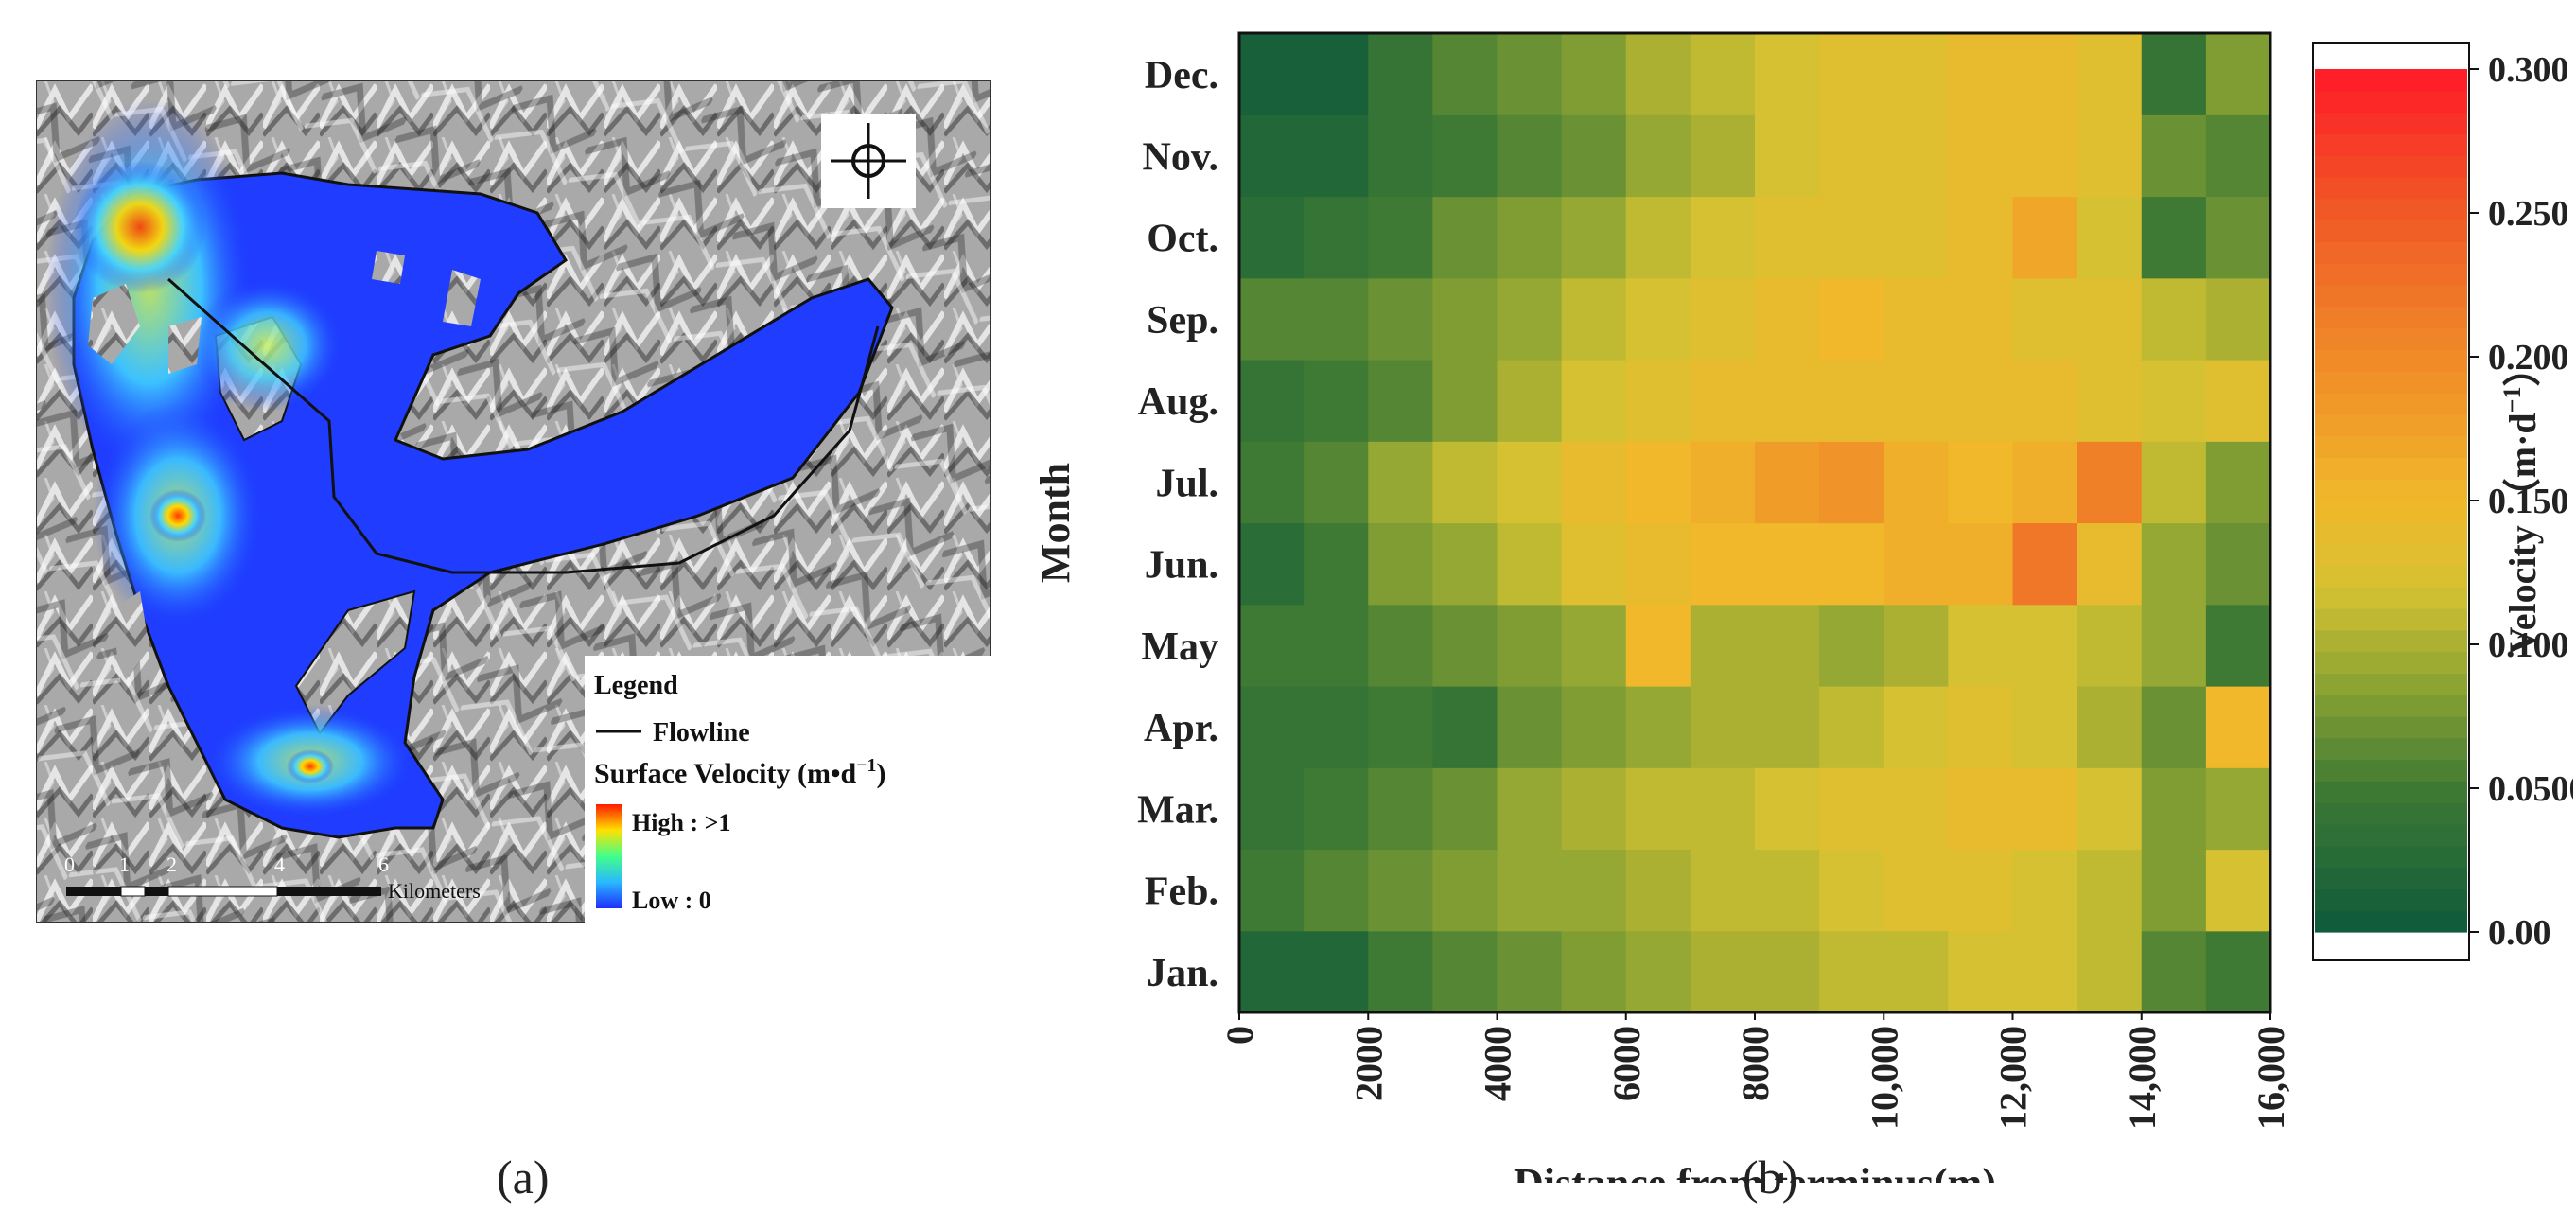 The height and width of the screenshot is (1231, 2576). What do you see at coordinates (2271, 1078) in the screenshot?
I see `x-tick-label: 16,000` at bounding box center [2271, 1078].